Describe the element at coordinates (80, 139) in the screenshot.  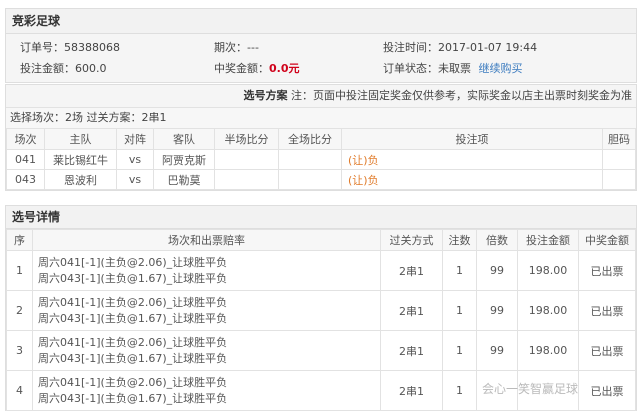
I see `column-header: 主队` at that location.